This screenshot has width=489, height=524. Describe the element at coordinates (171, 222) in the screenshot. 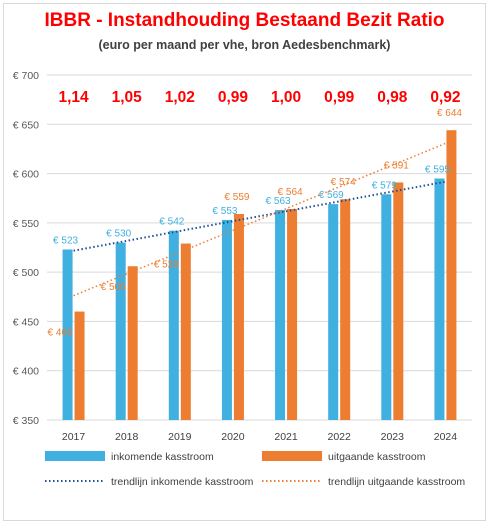

I see `data-label-inkomend: € 542` at that location.